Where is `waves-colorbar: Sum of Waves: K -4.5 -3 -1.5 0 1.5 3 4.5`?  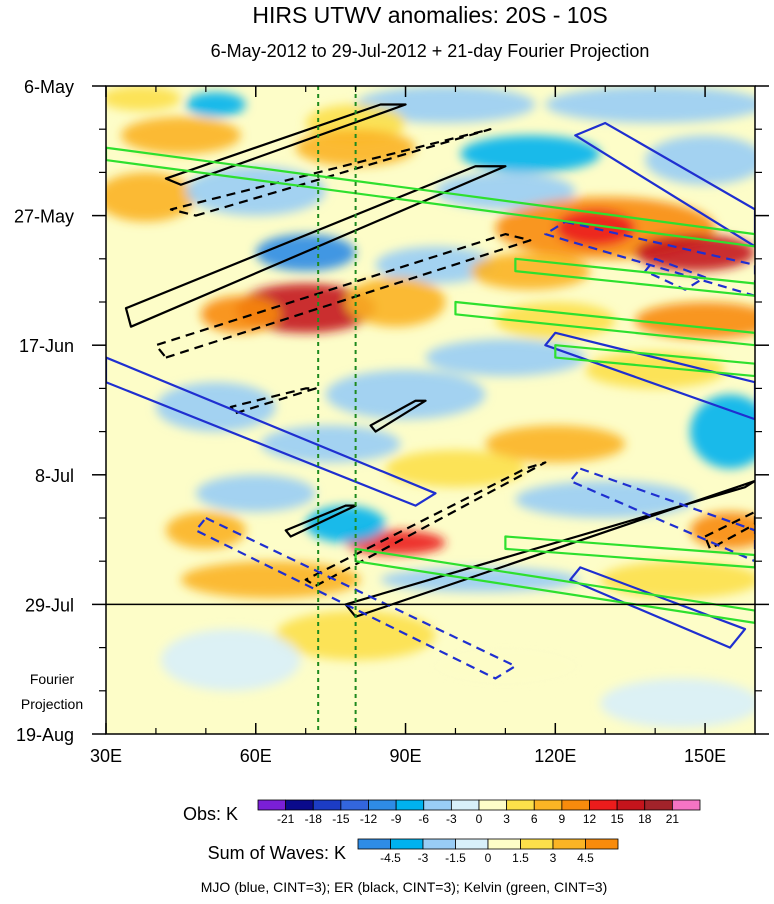 waves-colorbar: Sum of Waves: K -4.5 -3 -1.5 0 1.5 3 4.5 is located at coordinates (413, 851).